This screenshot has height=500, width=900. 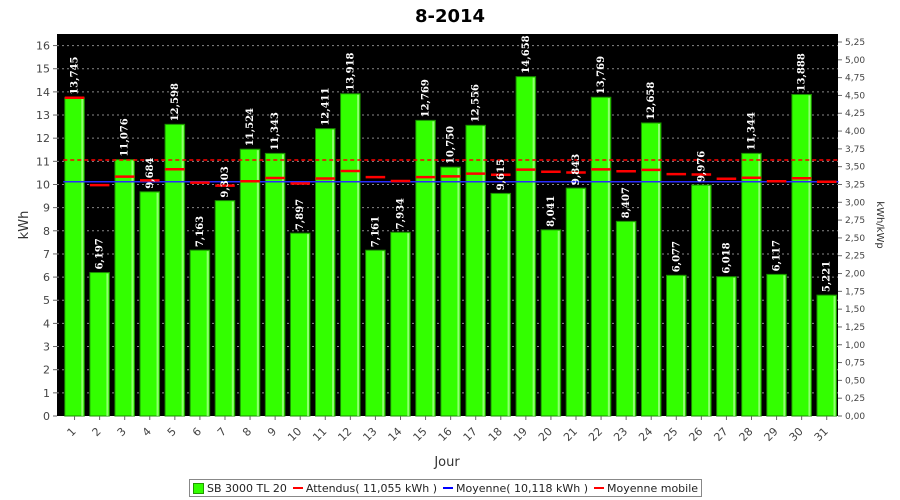 I want to click on x-tick-label: 16, so click(x=445, y=434).